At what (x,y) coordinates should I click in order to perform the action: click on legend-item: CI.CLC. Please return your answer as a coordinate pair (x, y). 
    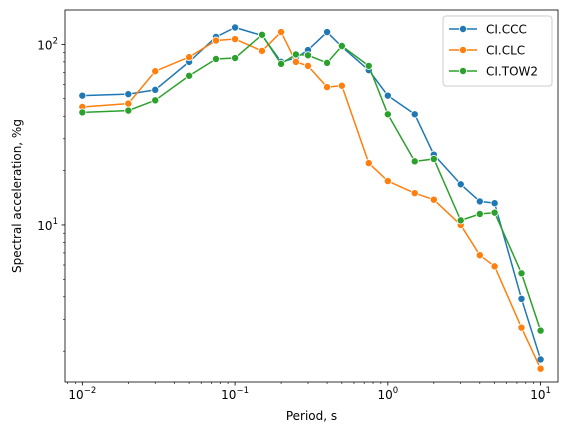
    Looking at the image, I should click on (487, 51).